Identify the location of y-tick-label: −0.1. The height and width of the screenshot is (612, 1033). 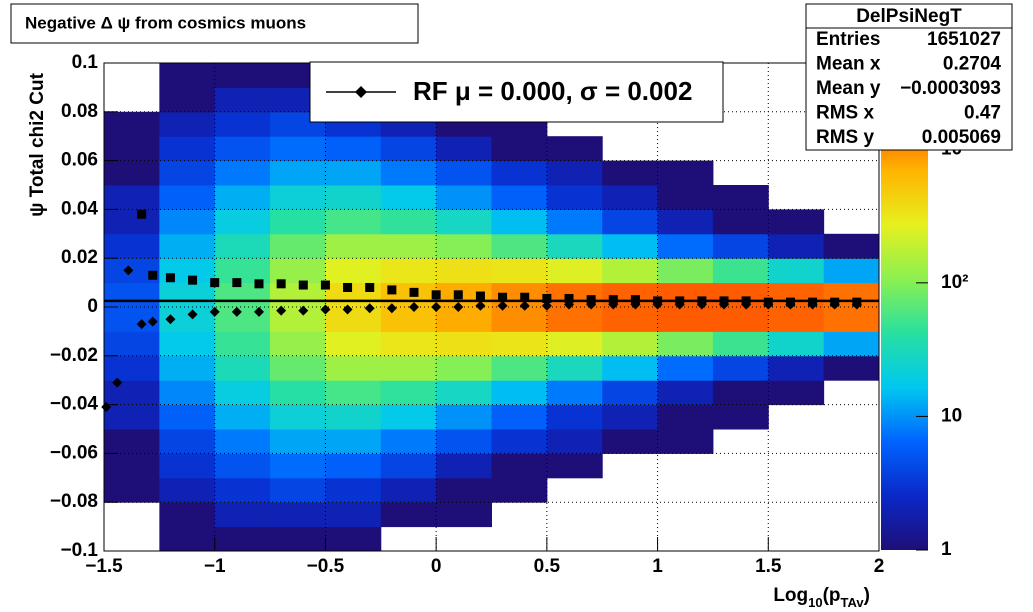
(79, 550).